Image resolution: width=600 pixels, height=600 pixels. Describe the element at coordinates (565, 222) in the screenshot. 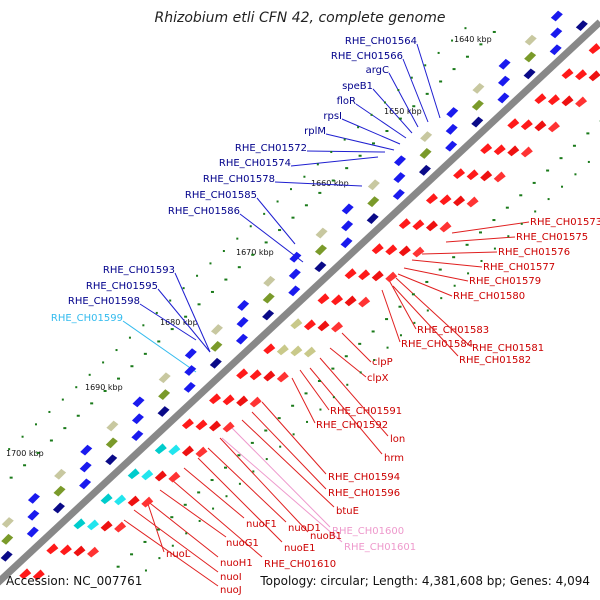

I see `gene-label-rhe_ch01573: RHE_CH01573` at that location.